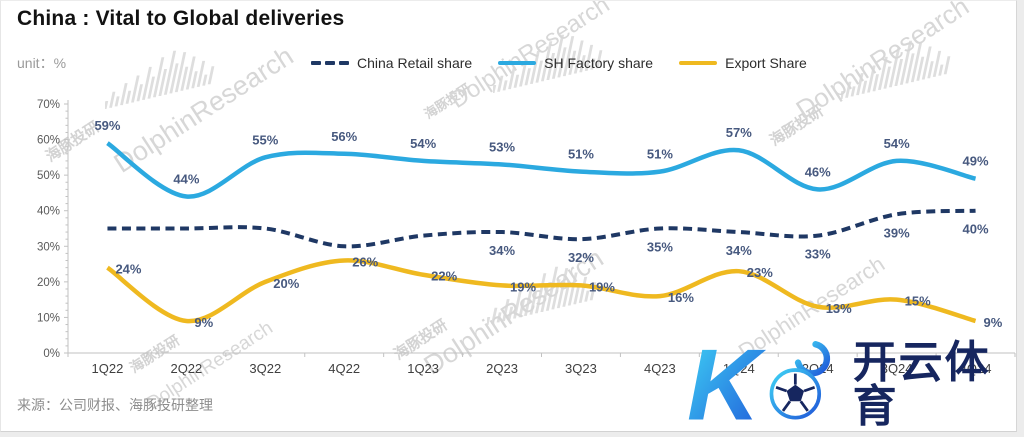 The width and height of the screenshot is (1024, 437). I want to click on data-label: 23%, so click(760, 272).